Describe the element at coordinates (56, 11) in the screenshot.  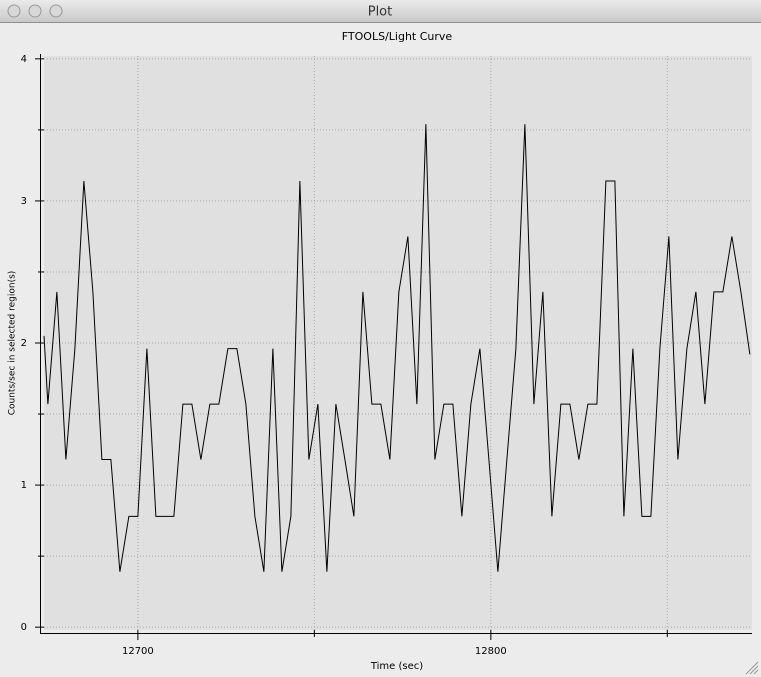
I see `zoom-button` at that location.